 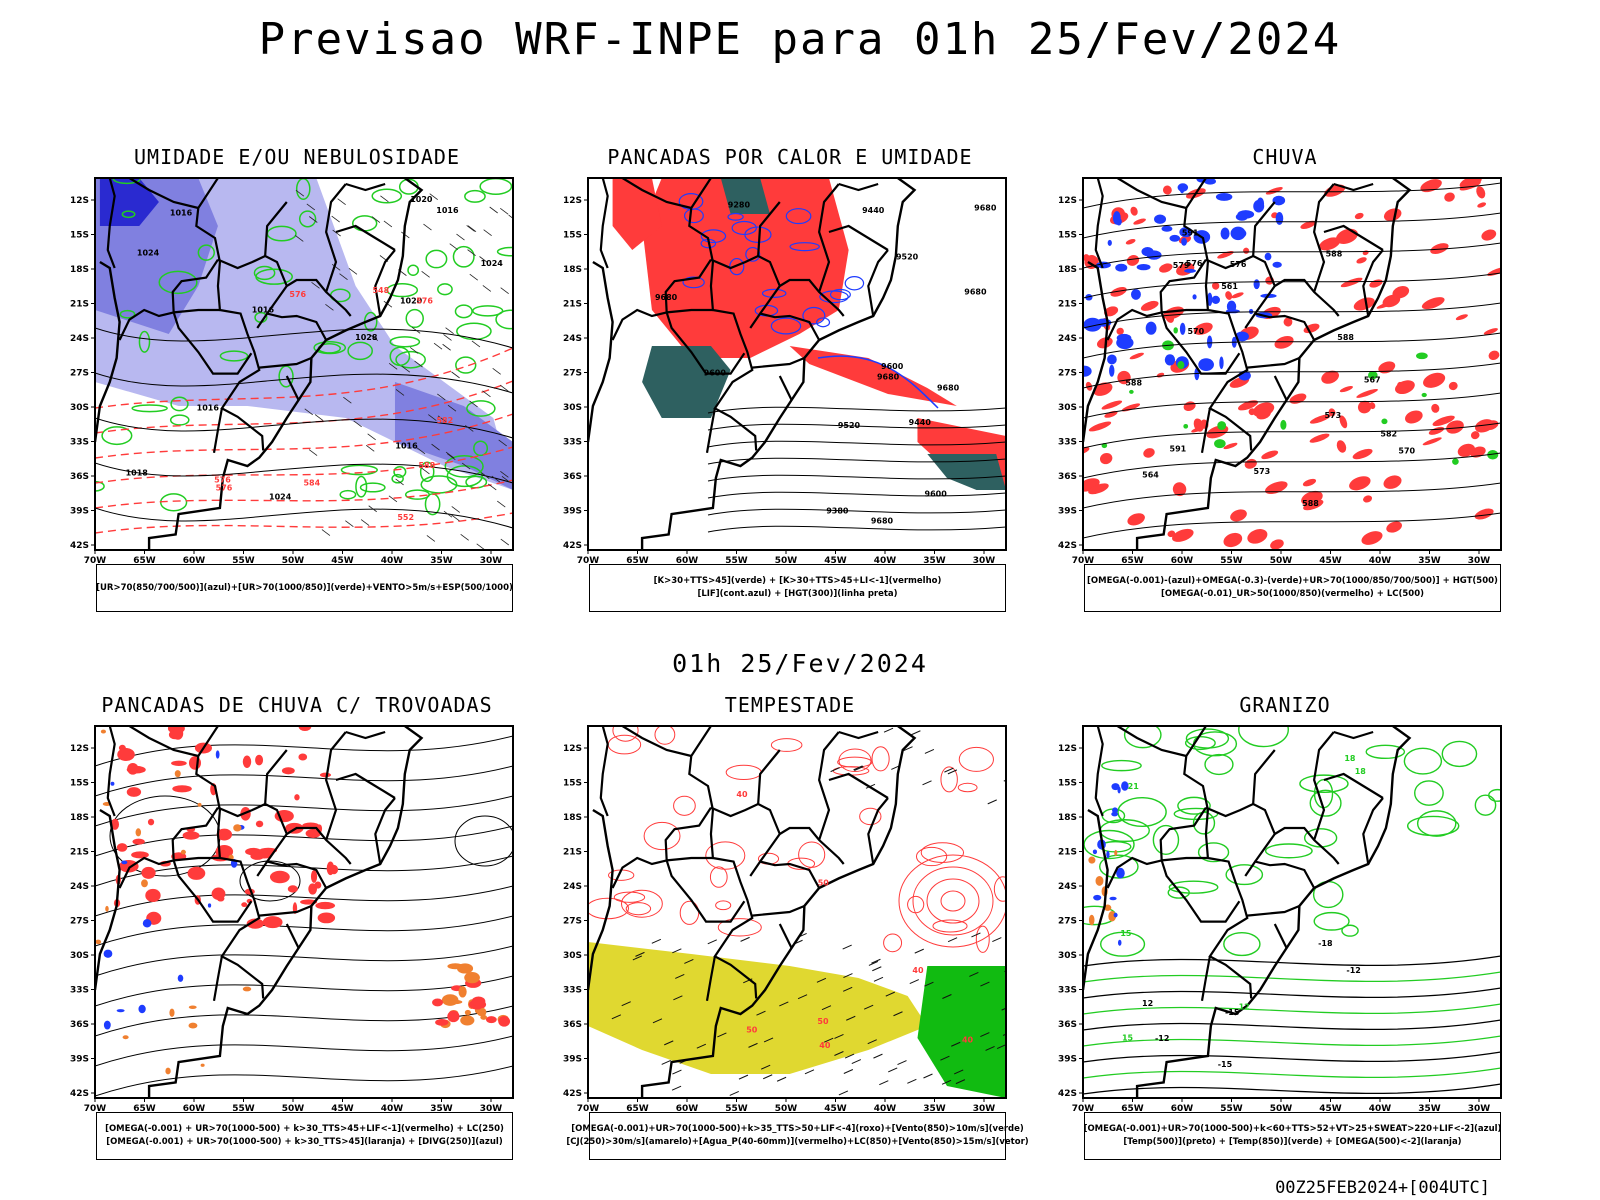 I want to click on lat-tick-label: 33S, so click(x=79, y=443).